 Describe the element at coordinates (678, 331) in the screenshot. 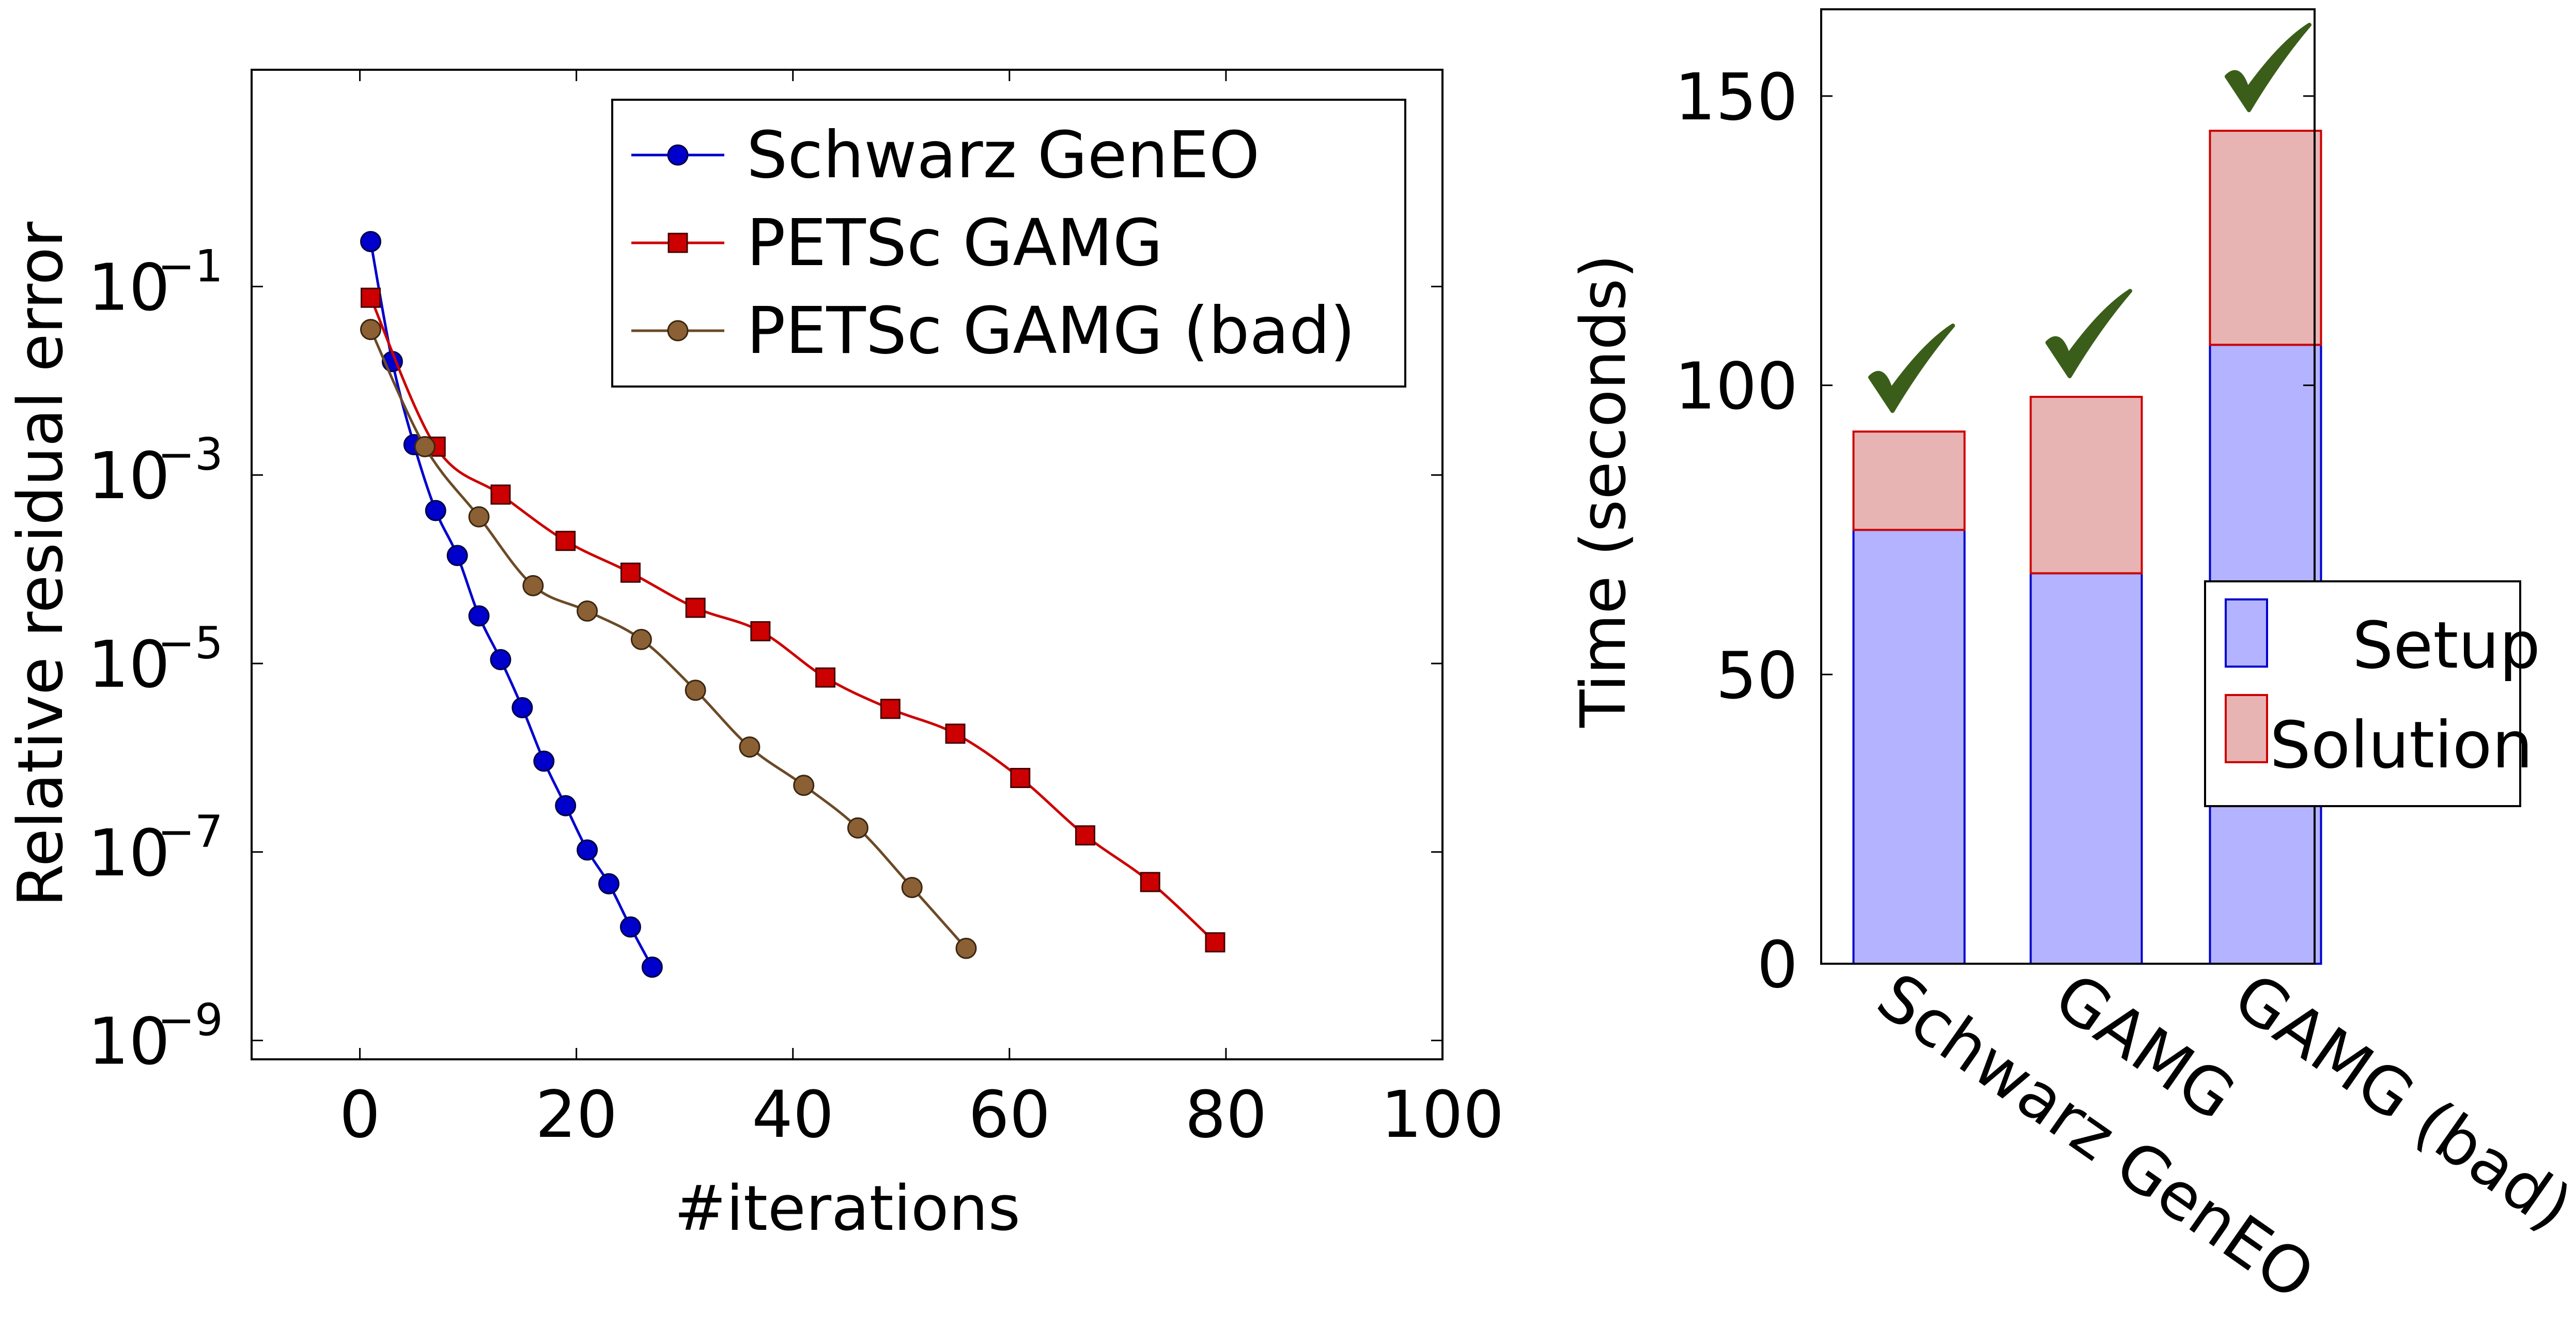

I see `legend-marker-petsc-gamg-bad` at that location.